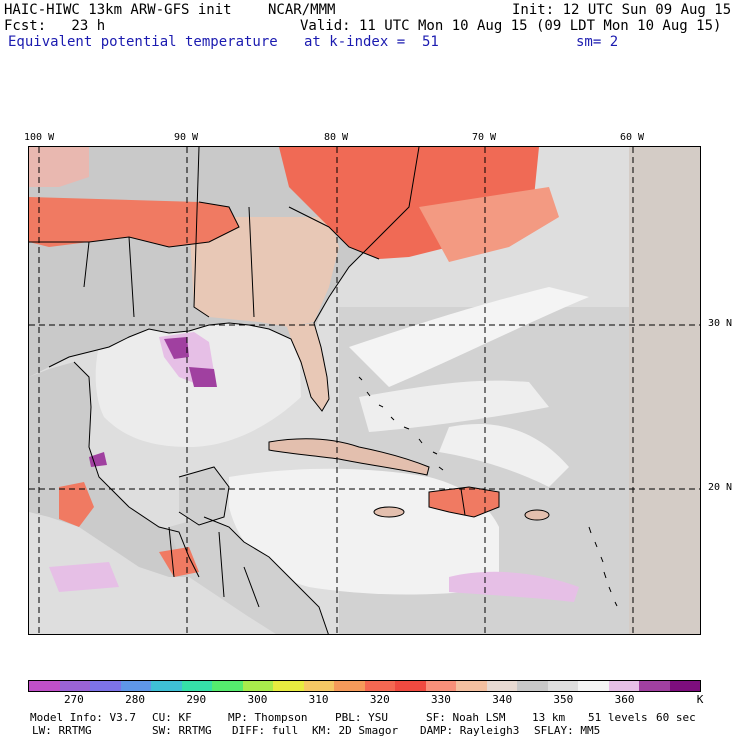 The width and height of the screenshot is (740, 740). What do you see at coordinates (700, 699) in the screenshot?
I see `colorbar-unit: K` at bounding box center [700, 699].